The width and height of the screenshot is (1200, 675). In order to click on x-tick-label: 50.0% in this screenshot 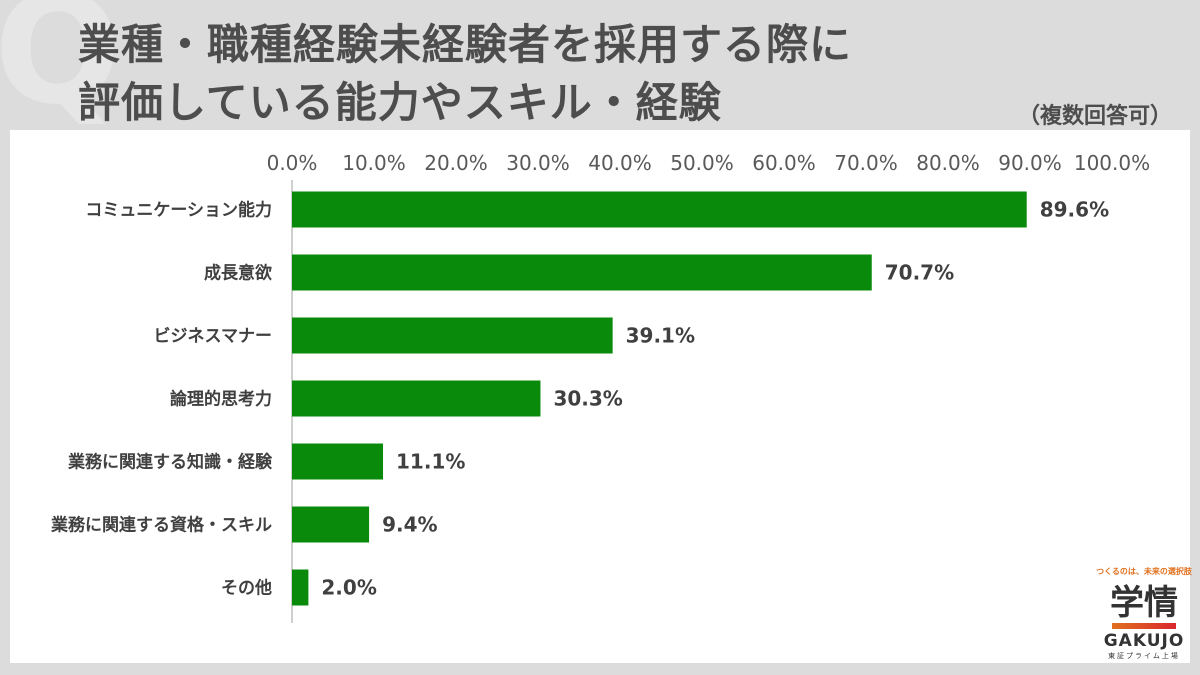, I will do `click(702, 163)`.